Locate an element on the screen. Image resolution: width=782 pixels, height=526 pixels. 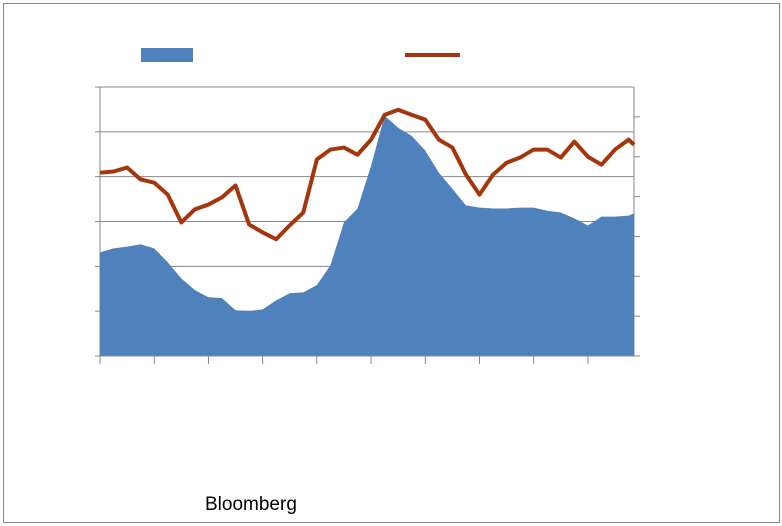
source-note: Bloomberg is located at coordinates (251, 504).